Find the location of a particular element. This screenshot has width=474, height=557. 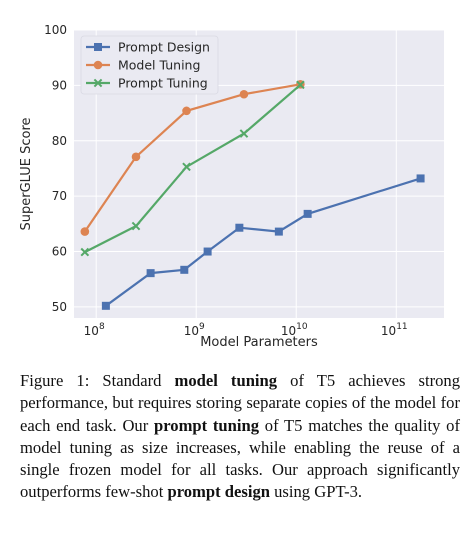

y-axis-ticks: 50 60 70 80 90 100 is located at coordinates (55, 168).